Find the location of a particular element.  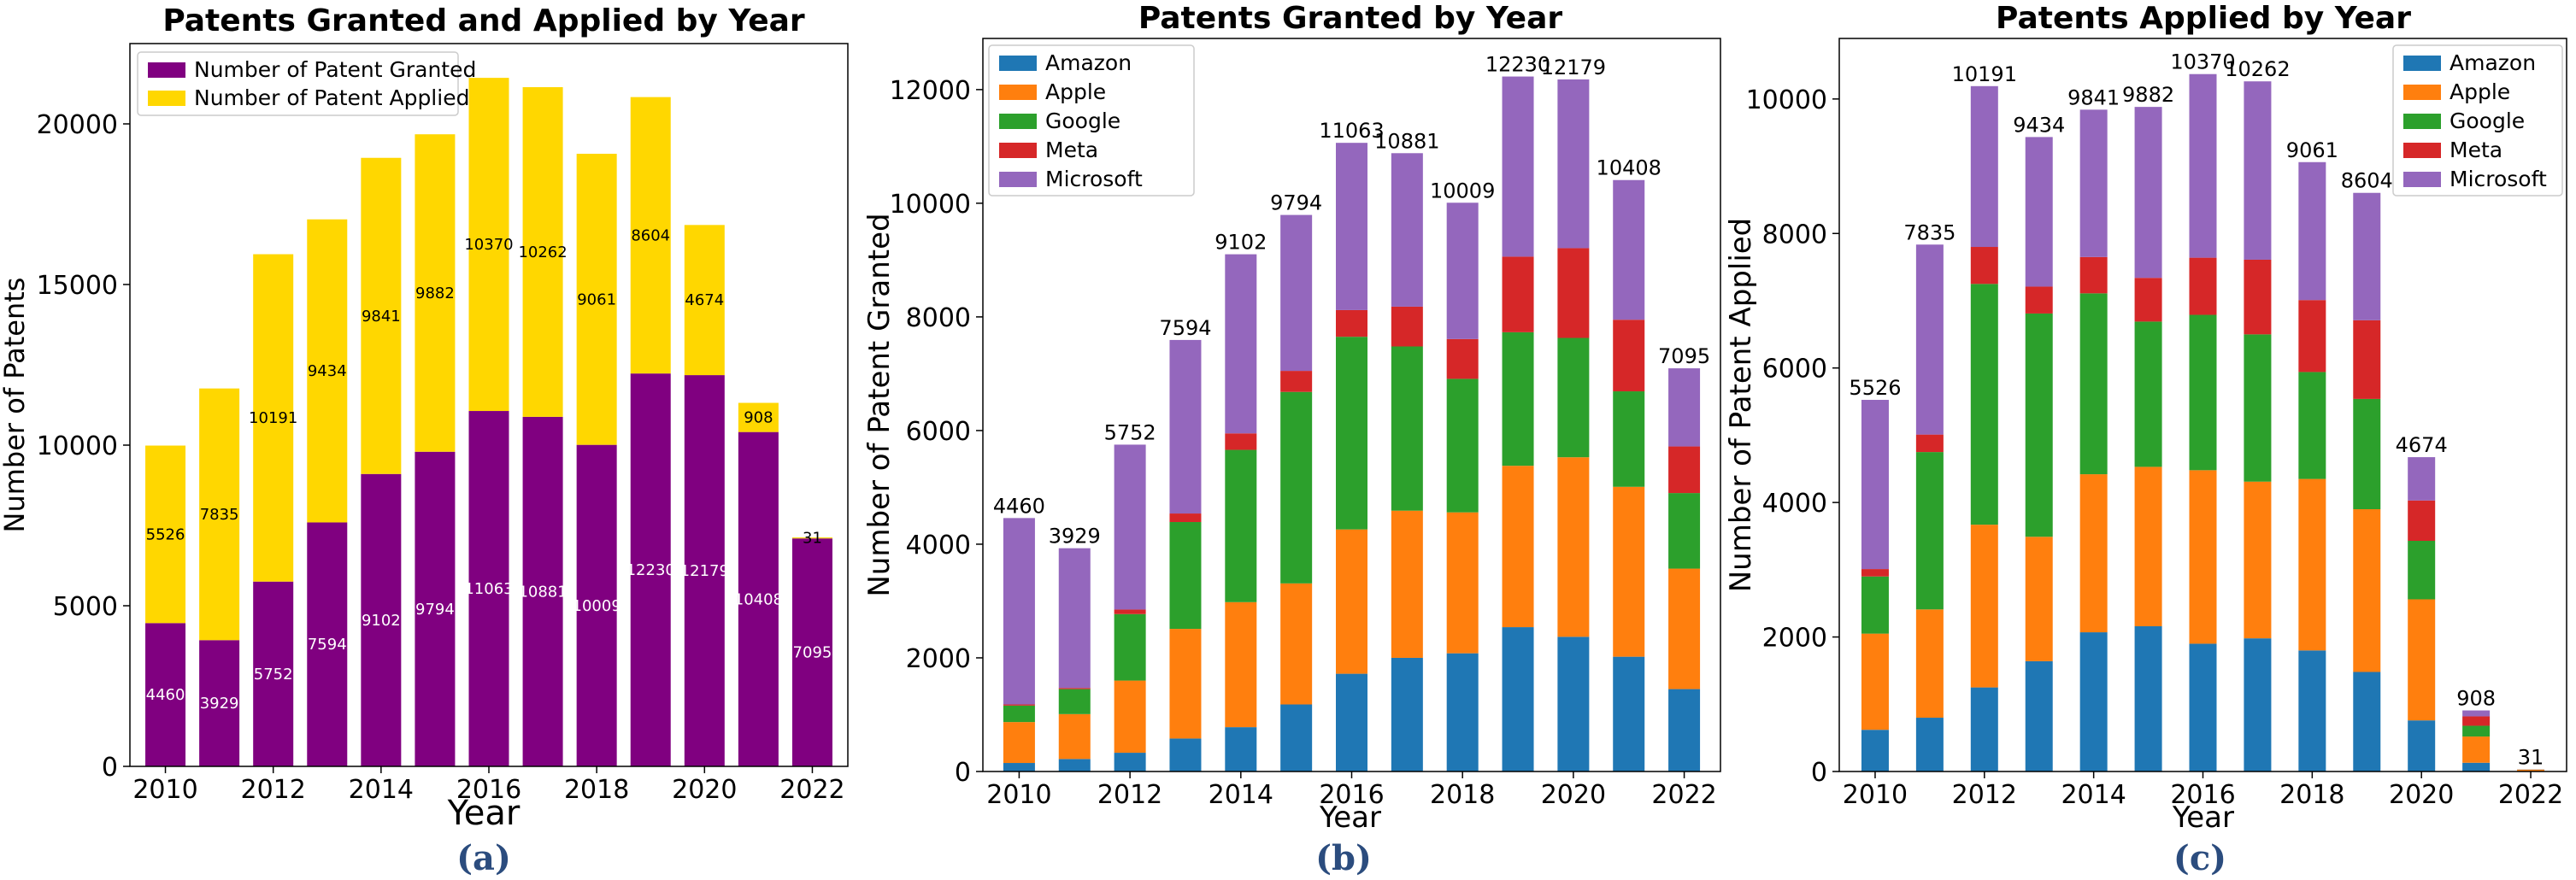

data-label: 7594 is located at coordinates (327, 645).